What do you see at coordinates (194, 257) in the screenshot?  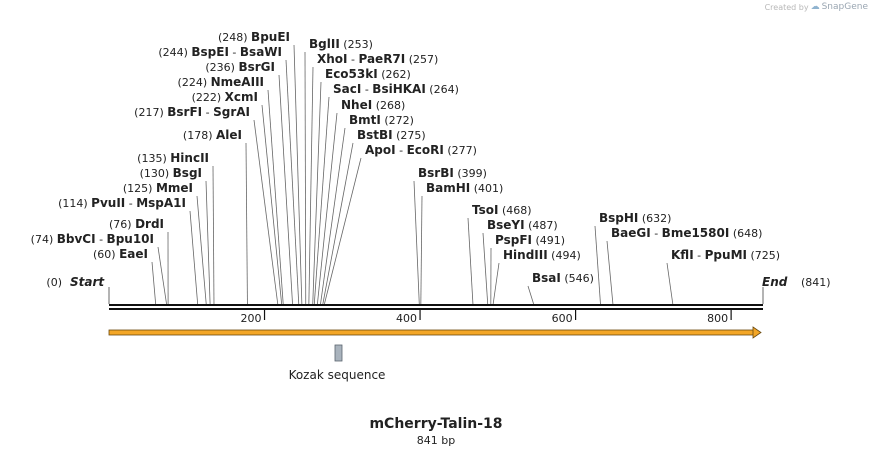 I see `site-leader-PvuII` at bounding box center [194, 257].